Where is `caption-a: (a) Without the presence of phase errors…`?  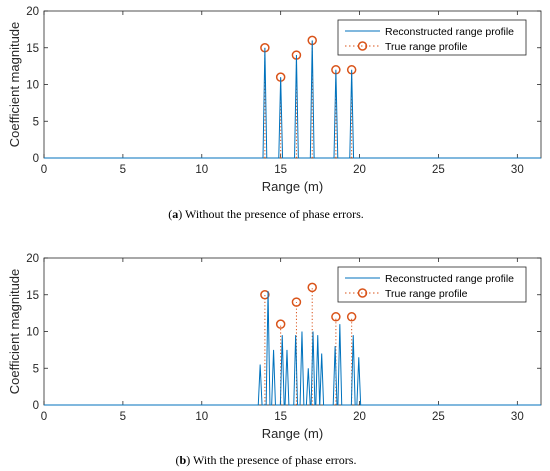
caption-a: (a) Without the presence of phase errors… is located at coordinates (266, 214).